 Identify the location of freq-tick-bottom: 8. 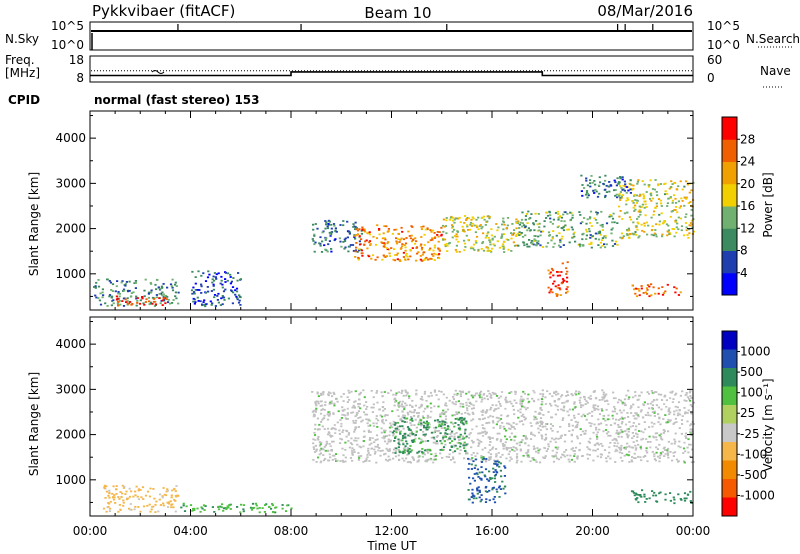
(80, 78).